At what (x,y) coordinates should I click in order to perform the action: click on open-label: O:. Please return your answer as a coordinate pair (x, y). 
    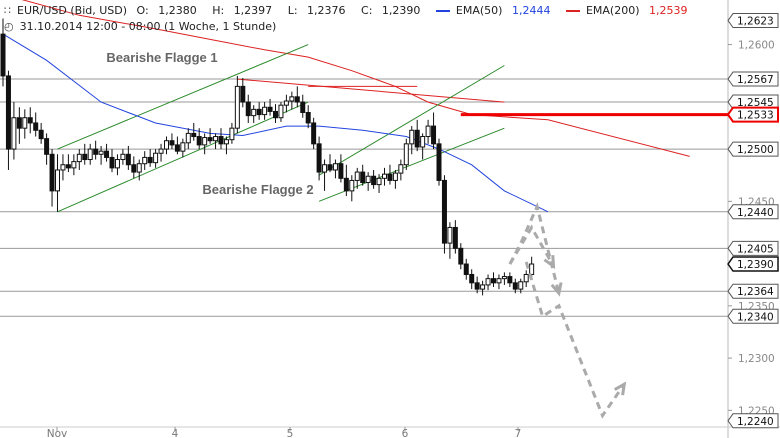
    Looking at the image, I should click on (142, 10).